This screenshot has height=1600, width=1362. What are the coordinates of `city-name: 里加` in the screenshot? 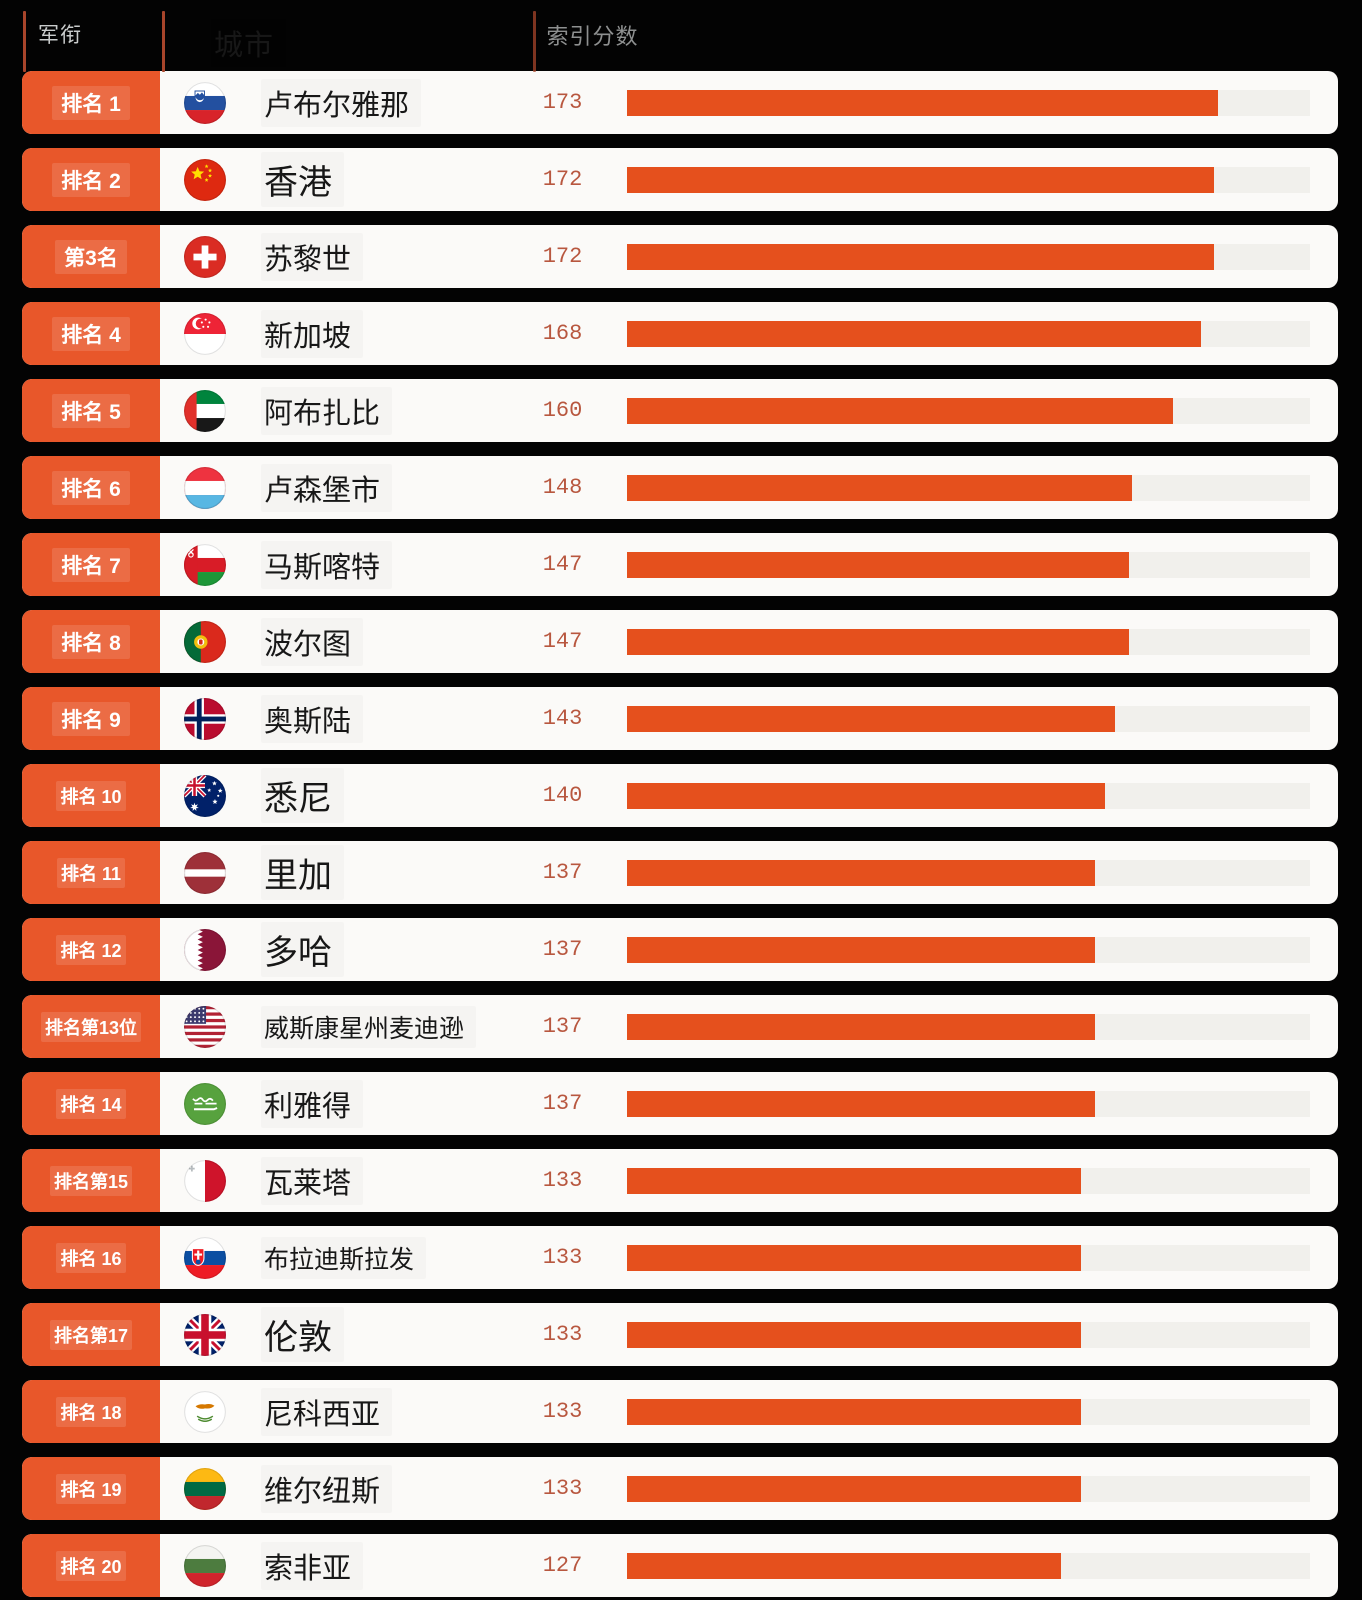 It's located at (302, 872).